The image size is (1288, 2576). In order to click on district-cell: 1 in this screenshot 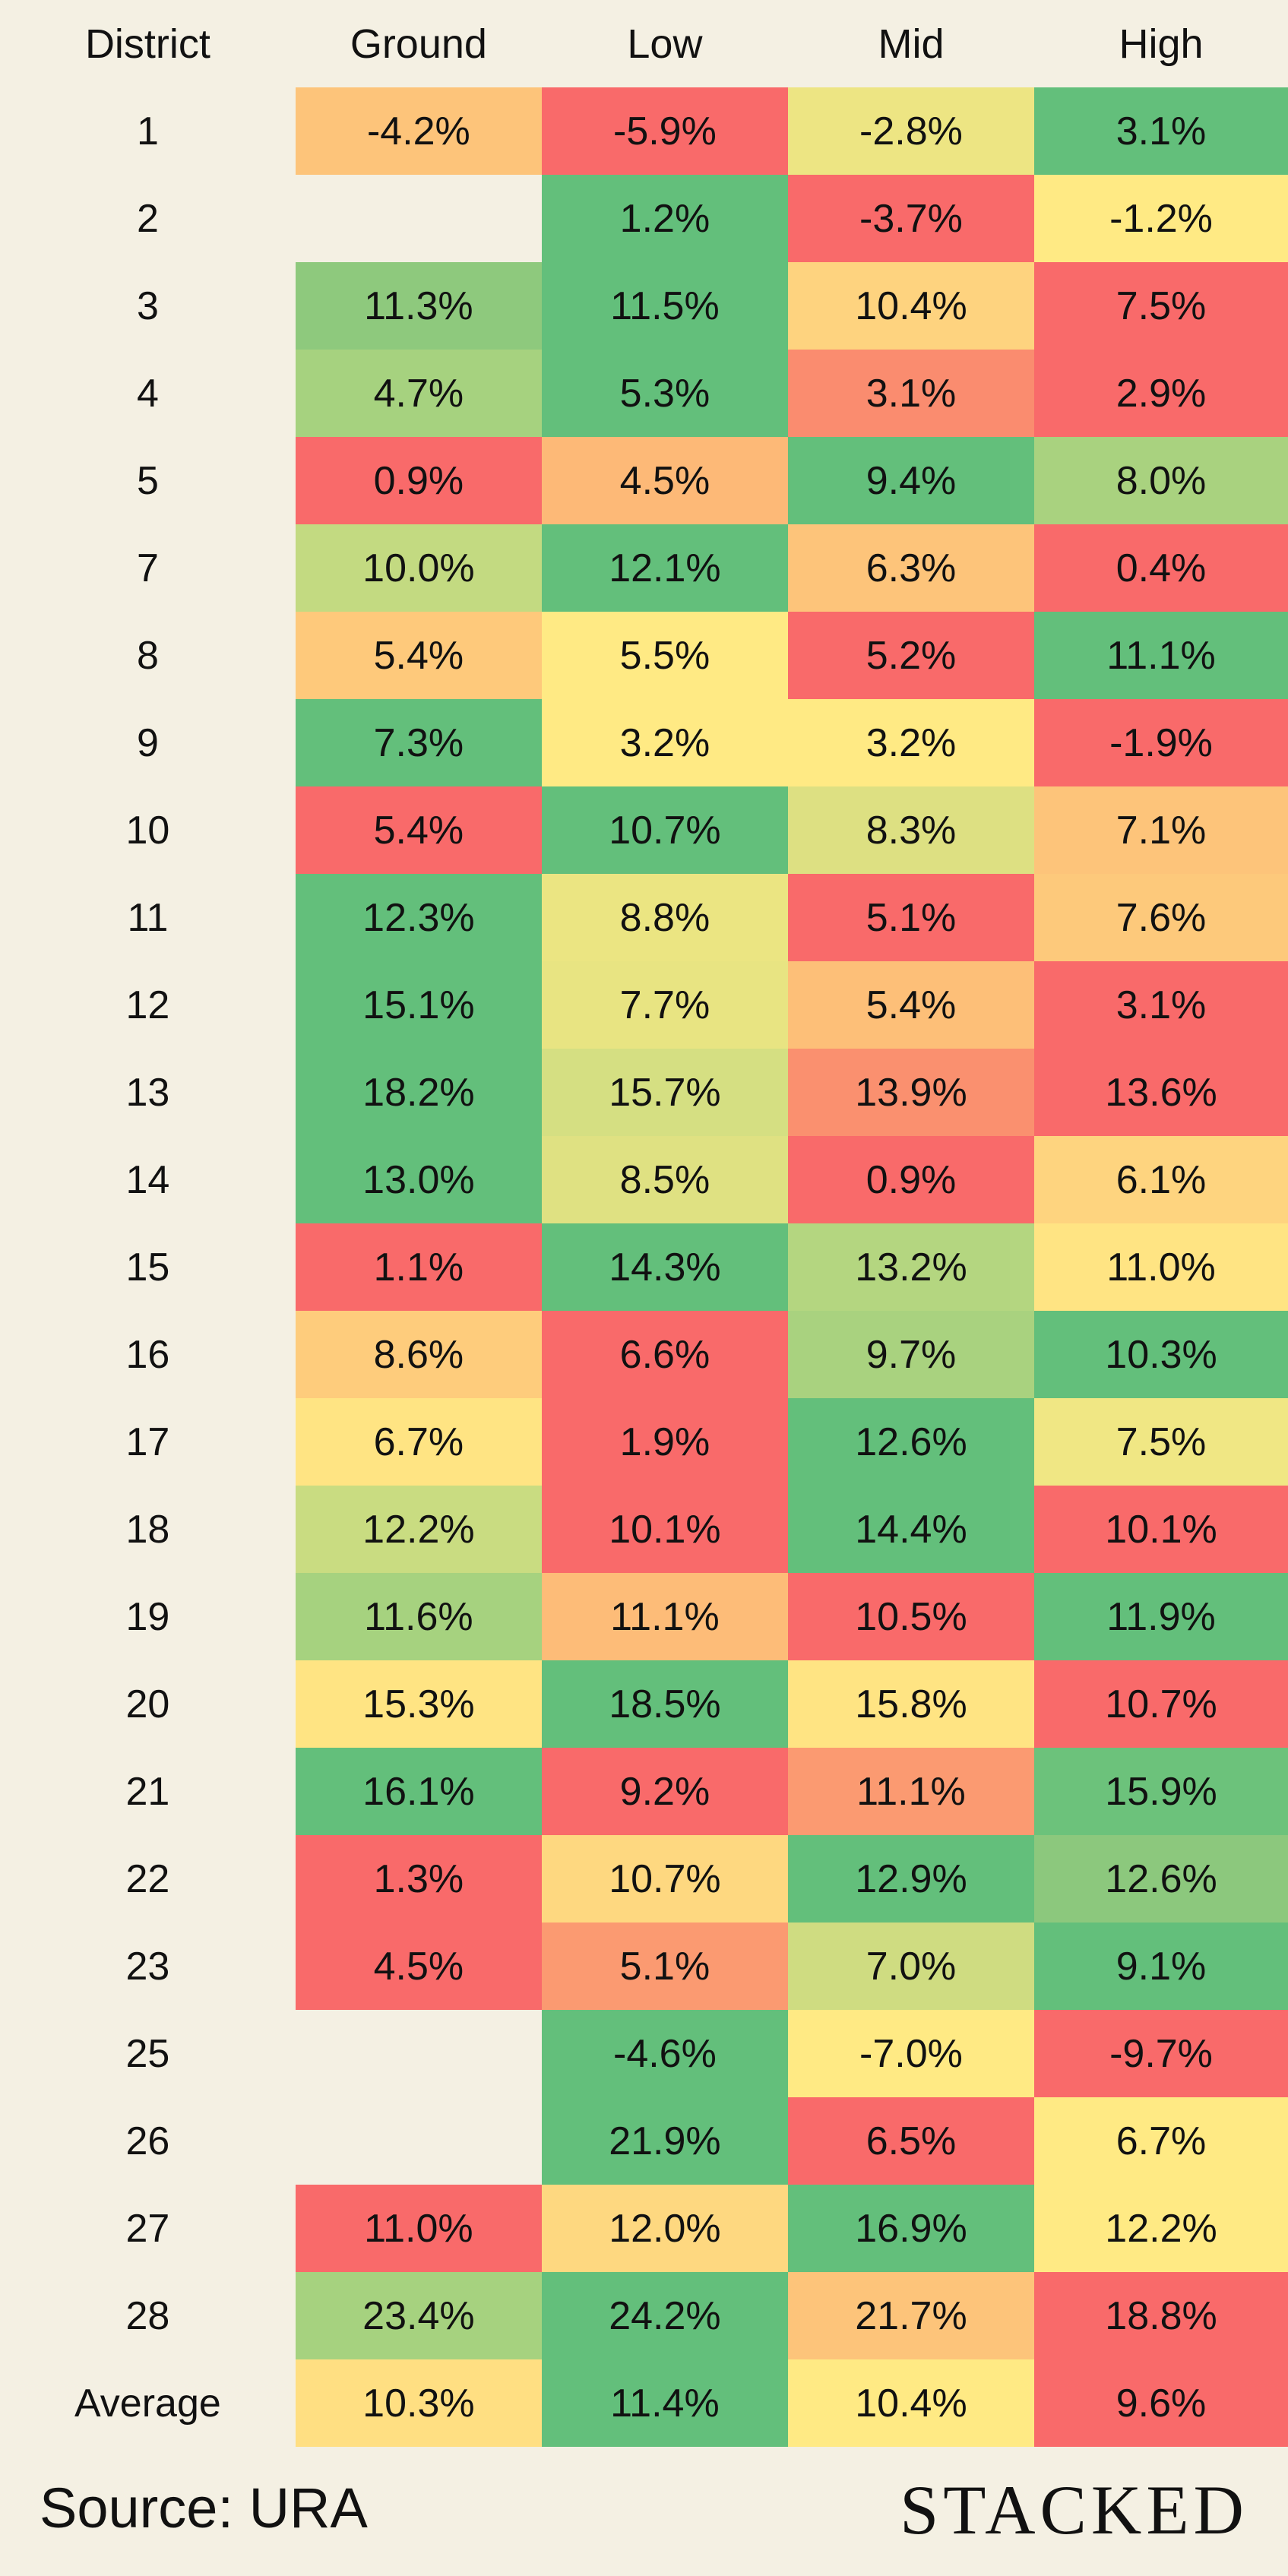, I will do `click(147, 131)`.